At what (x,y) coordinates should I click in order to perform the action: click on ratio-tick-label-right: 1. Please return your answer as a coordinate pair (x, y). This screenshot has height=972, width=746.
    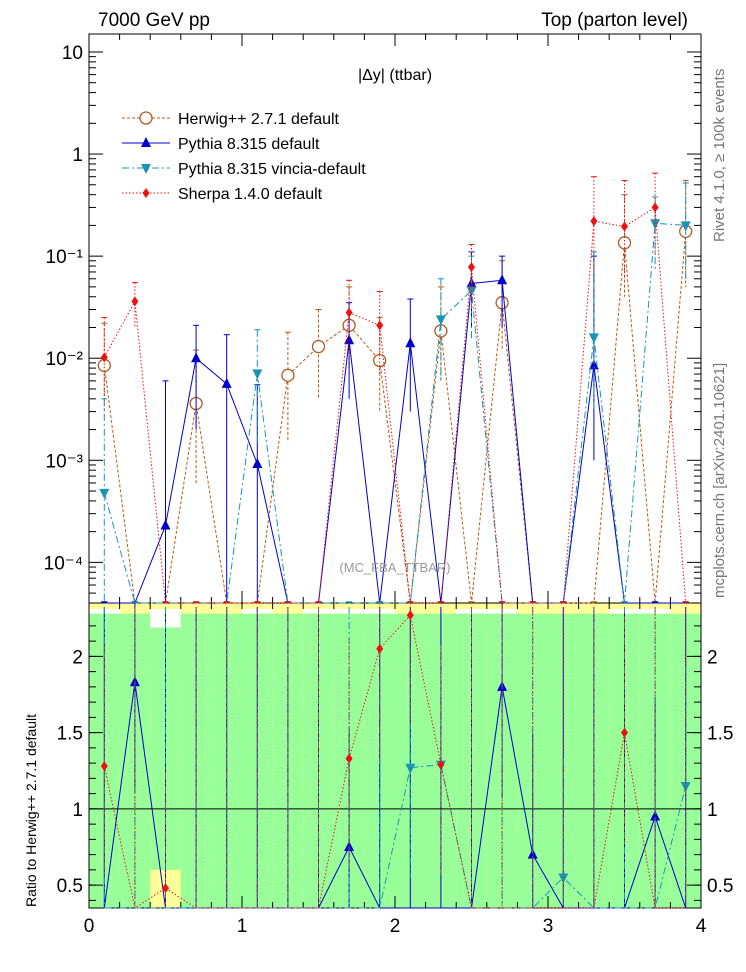
    Looking at the image, I should click on (712, 810).